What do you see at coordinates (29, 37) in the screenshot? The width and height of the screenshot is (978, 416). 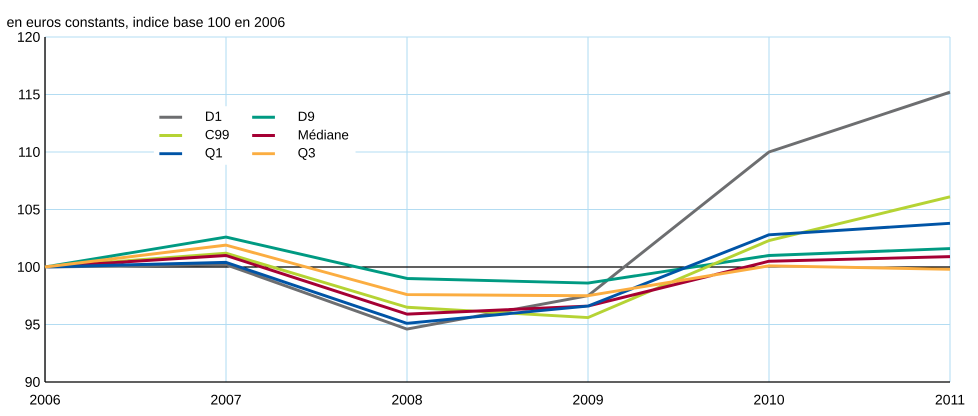 I see `y-tick-label: 120` at bounding box center [29, 37].